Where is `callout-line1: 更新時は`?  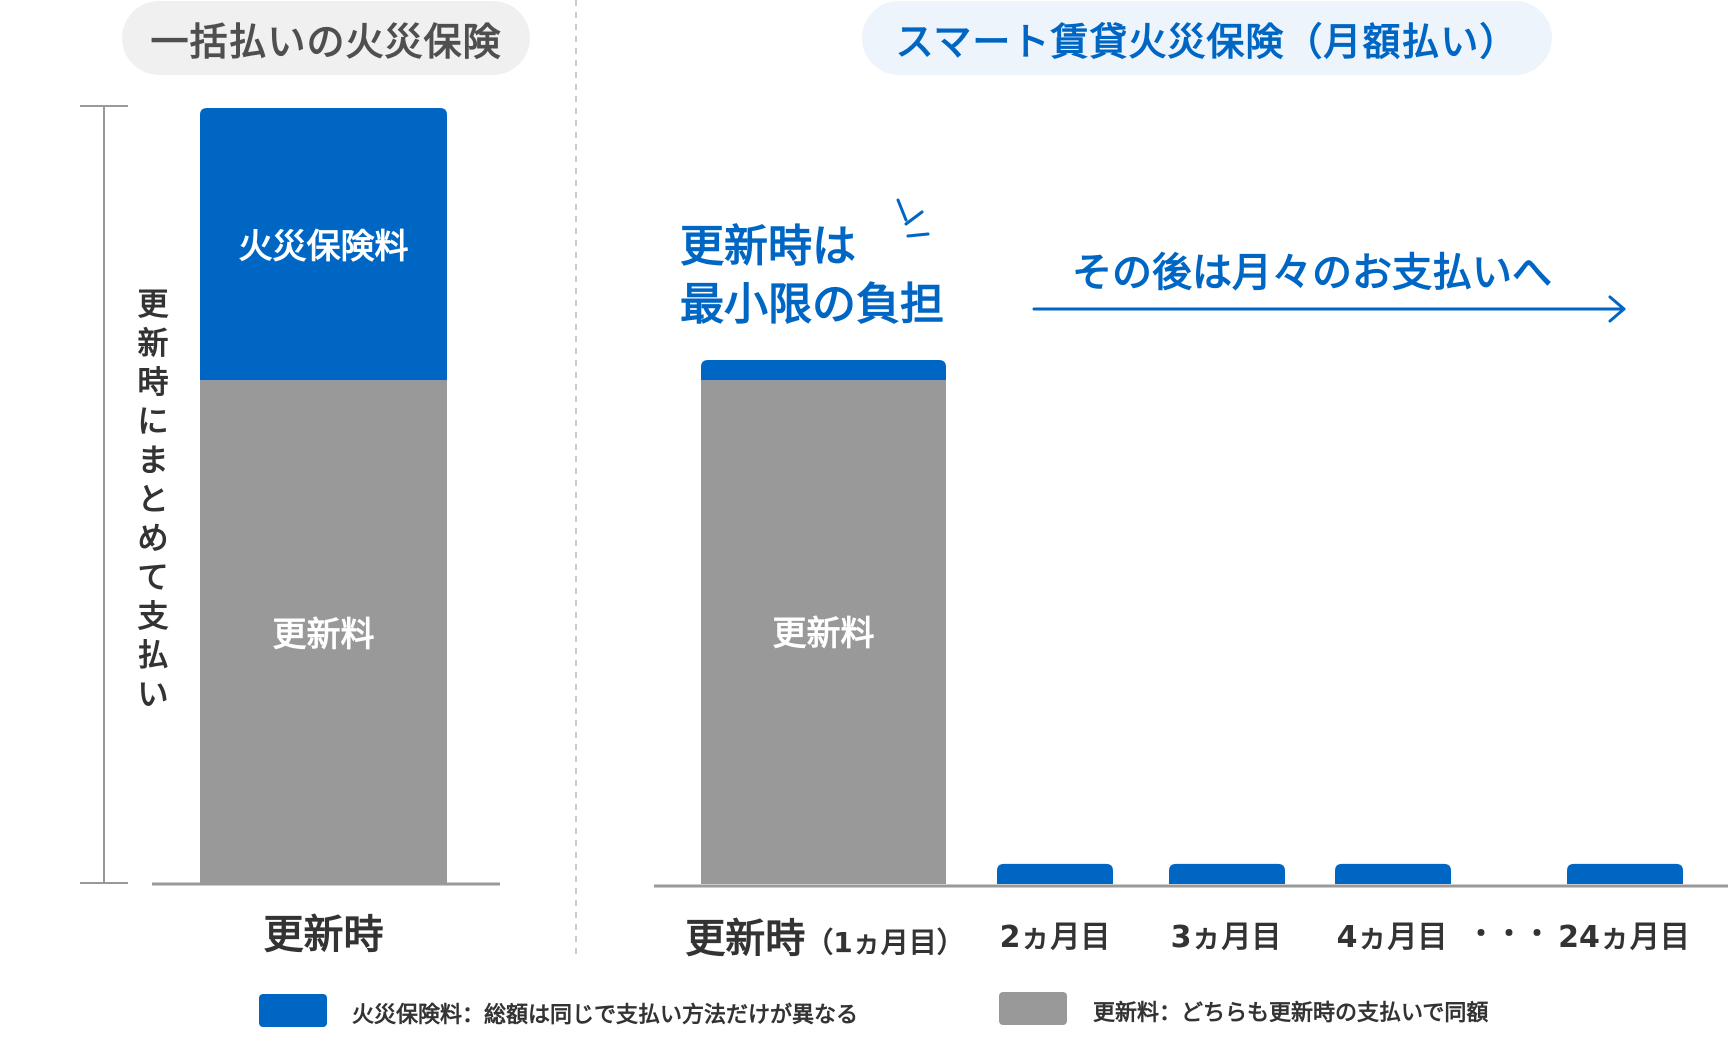
callout-line1: 更新時は is located at coordinates (768, 246).